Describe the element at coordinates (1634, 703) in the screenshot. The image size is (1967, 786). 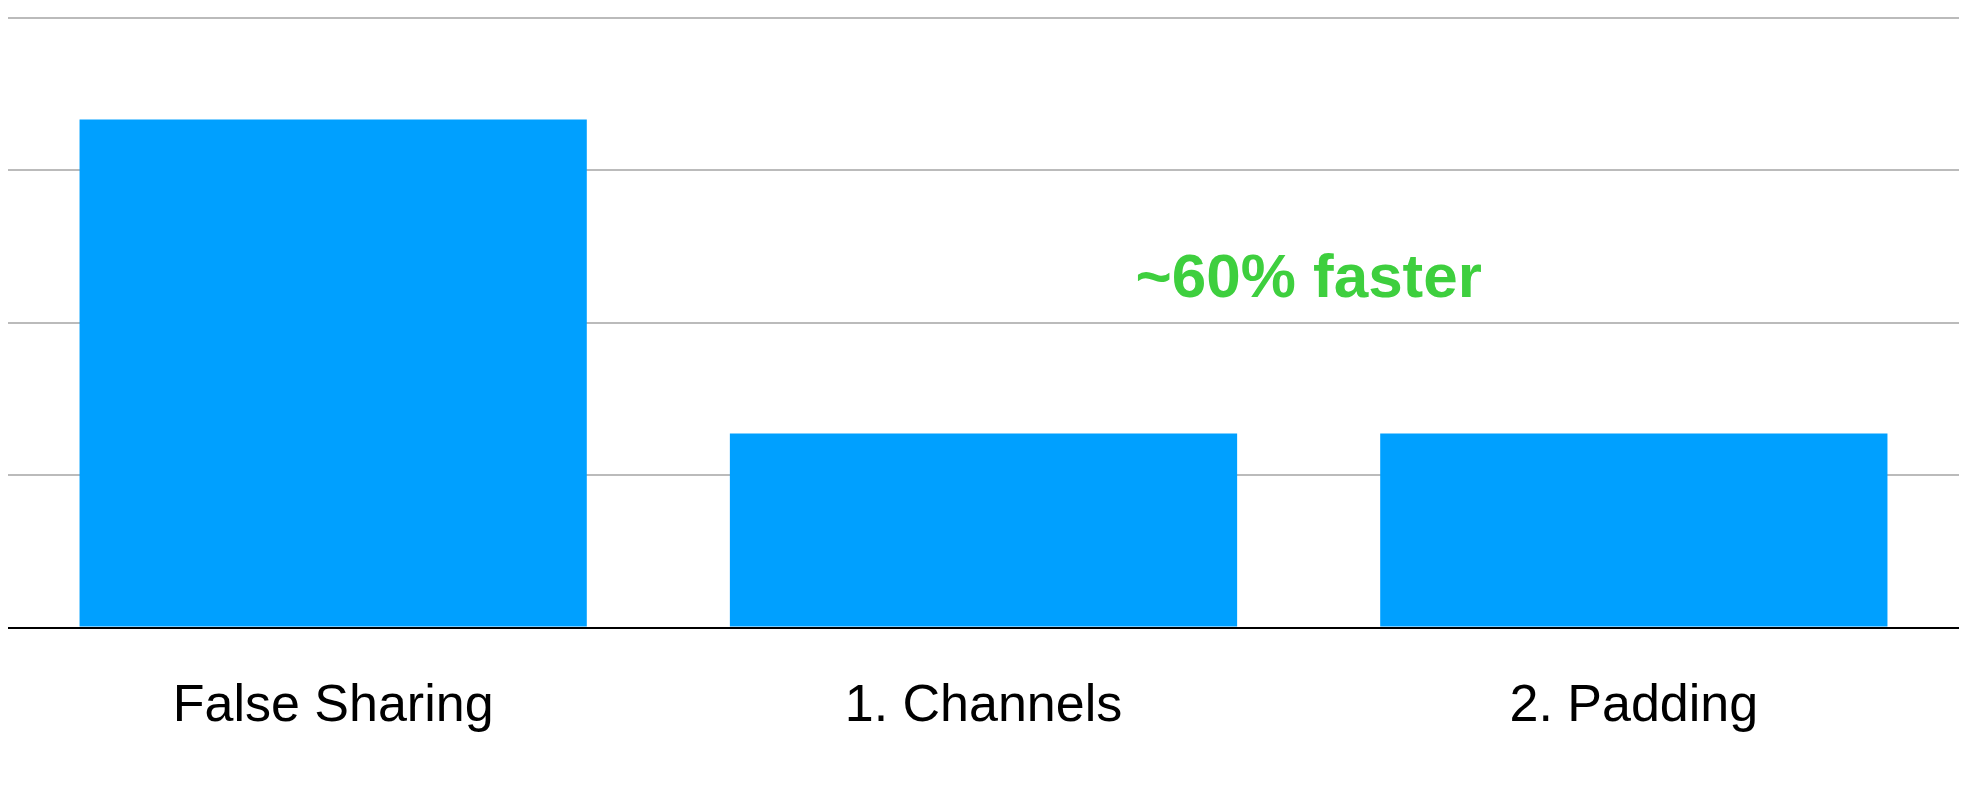
I see `x-tick-label: 2. Padding` at that location.